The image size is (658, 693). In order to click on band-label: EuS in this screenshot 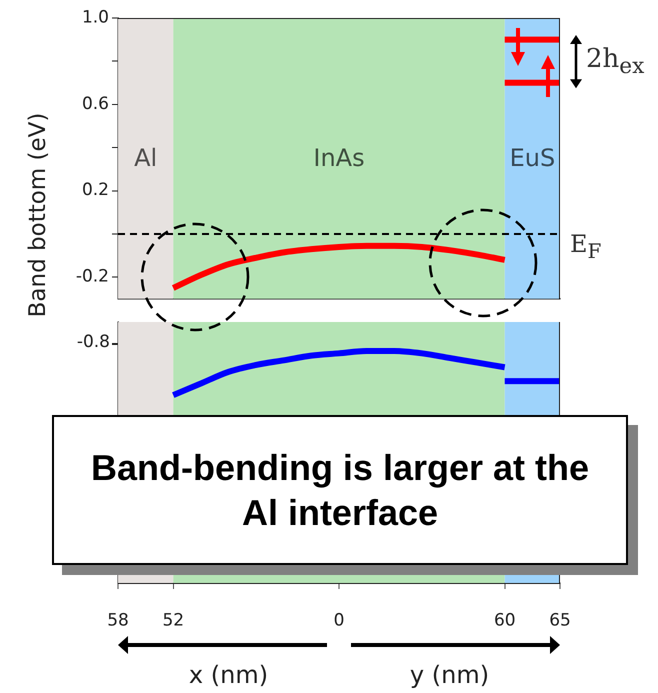, I will do `click(533, 158)`.